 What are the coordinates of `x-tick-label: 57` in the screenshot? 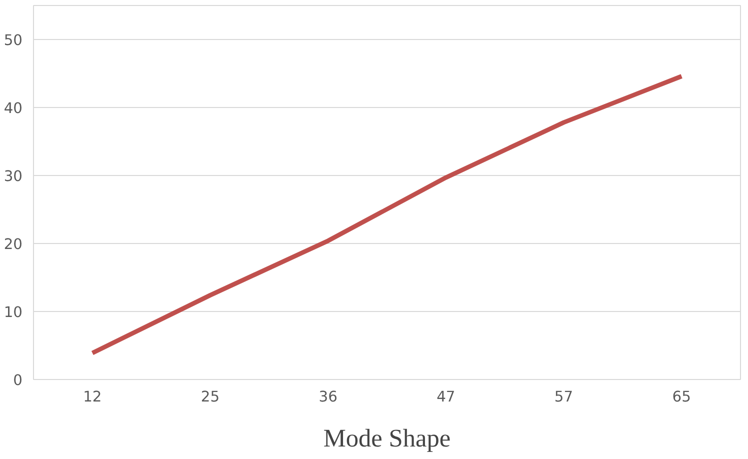 It's located at (564, 397).